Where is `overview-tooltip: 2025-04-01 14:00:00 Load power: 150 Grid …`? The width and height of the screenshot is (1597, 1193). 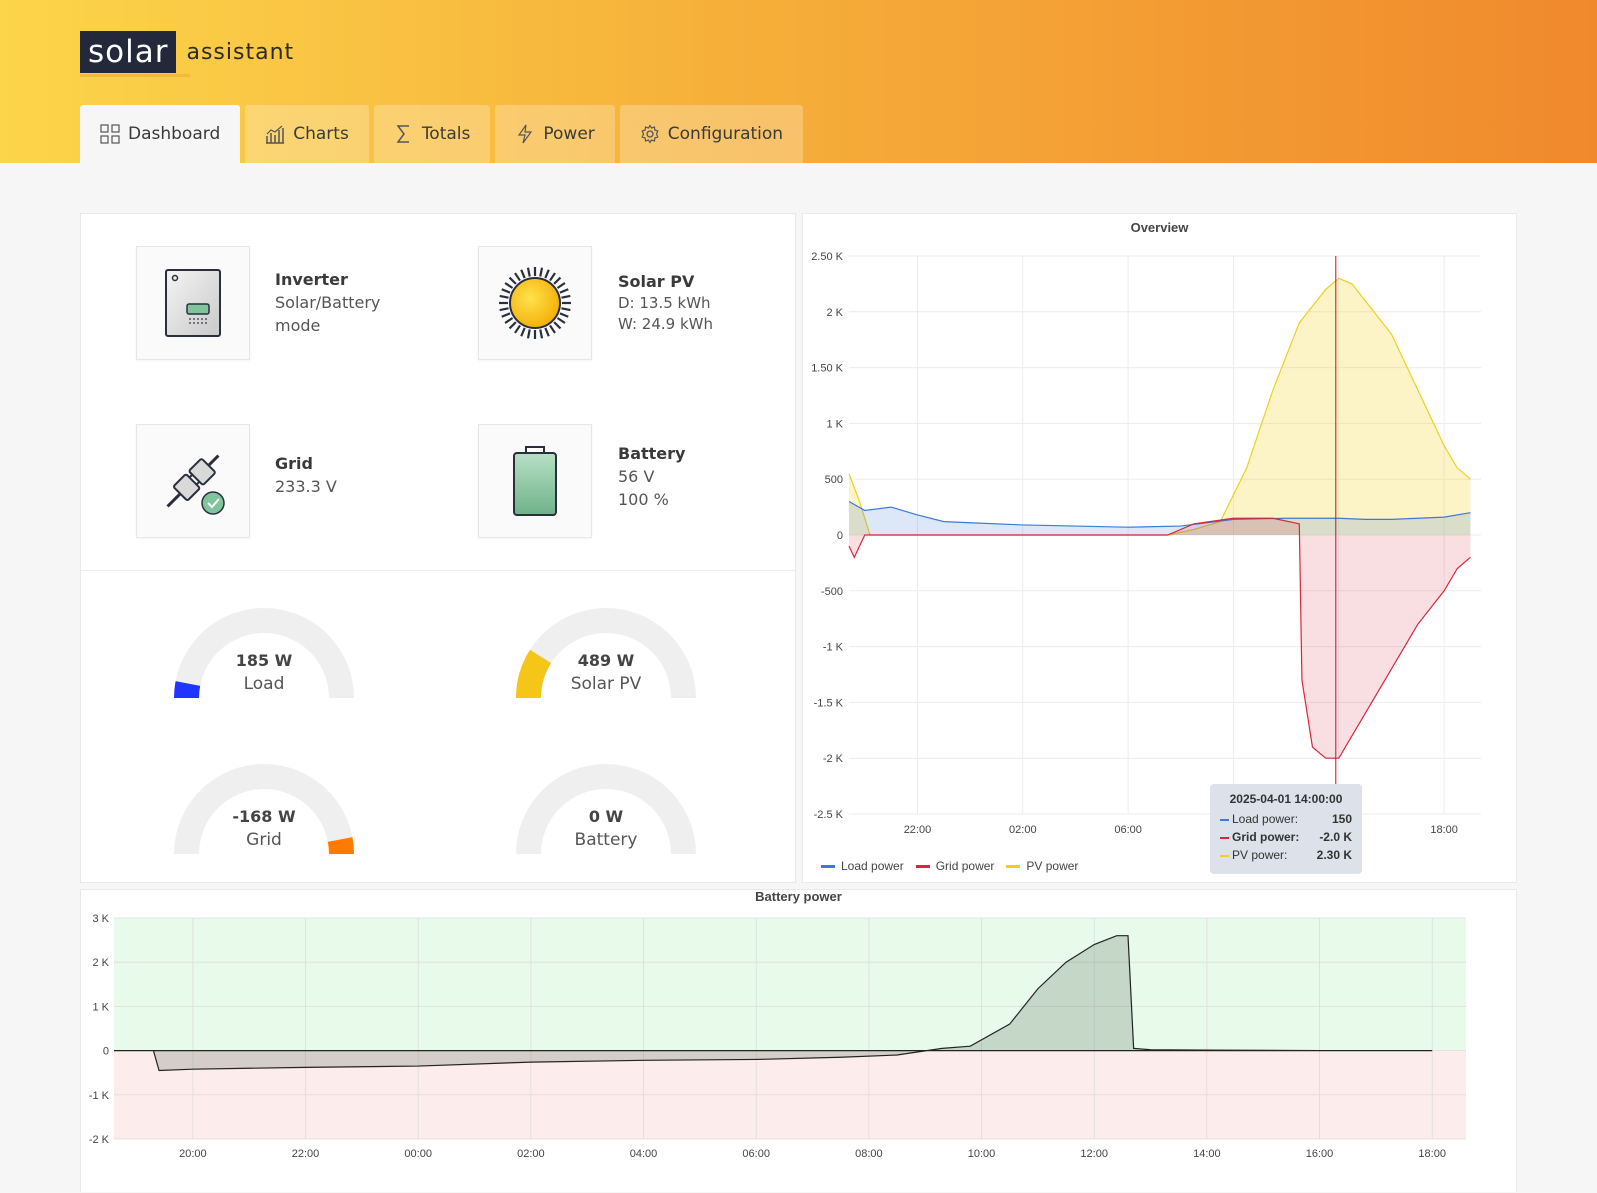 overview-tooltip: 2025-04-01 14:00:00 Load power: 150 Grid … is located at coordinates (1286, 829).